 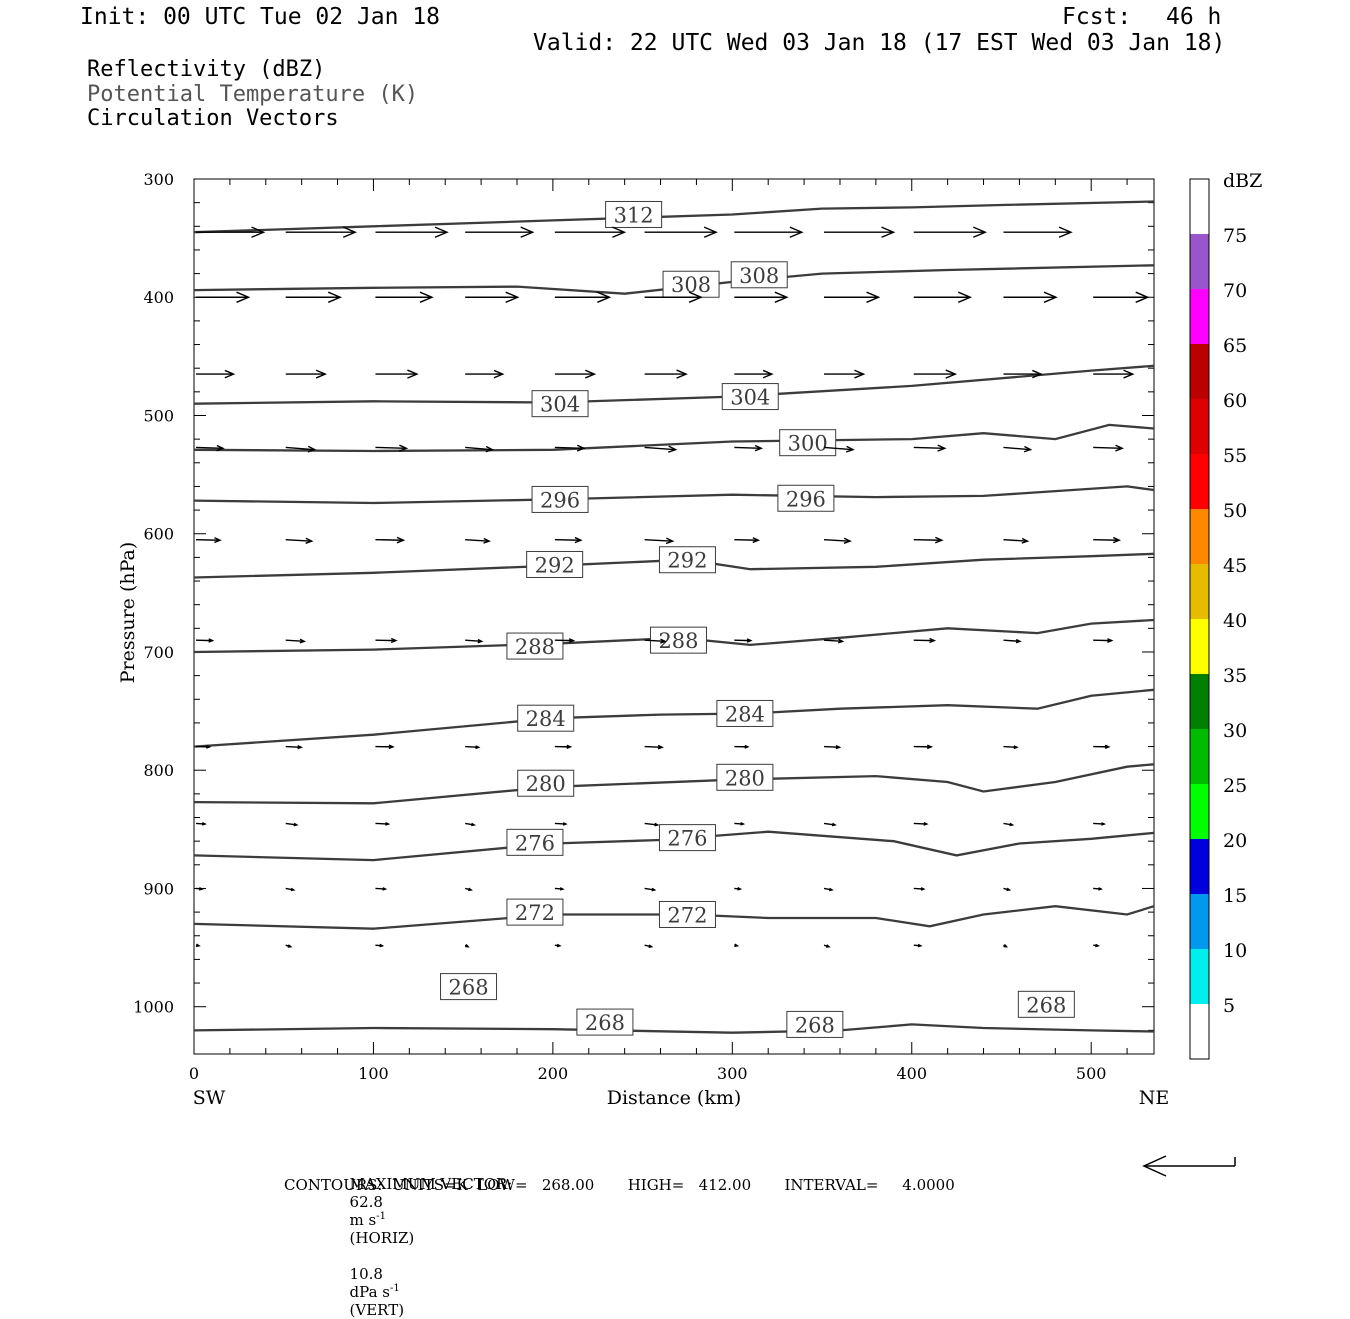 What do you see at coordinates (395, 1288) in the screenshot?
I see `vert-exponent: -1` at bounding box center [395, 1288].